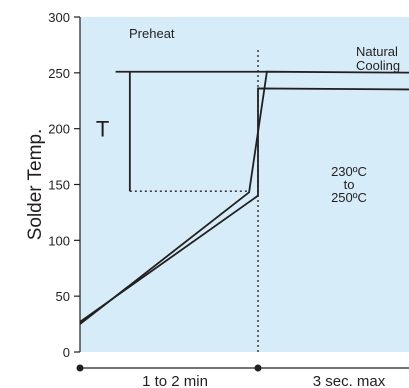  What do you see at coordinates (59, 73) in the screenshot?
I see `y-tick-label: 250` at bounding box center [59, 73].